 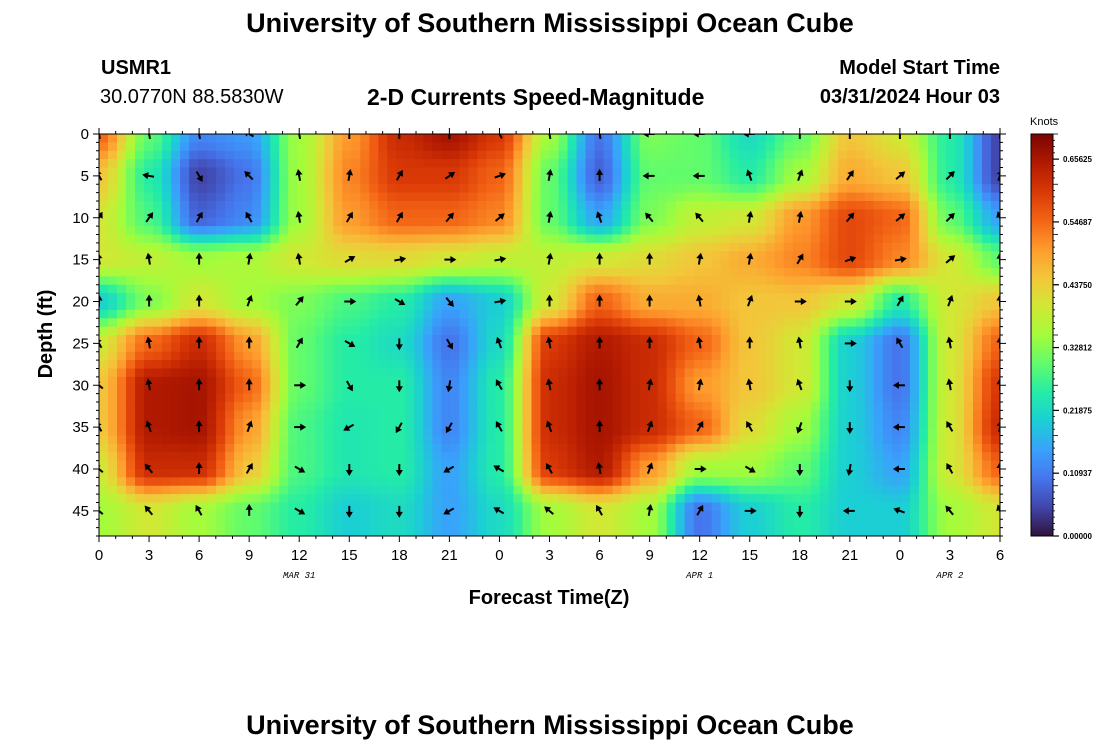 What do you see at coordinates (1077, 159) in the screenshot?
I see `colorbar-tick-label: 0.65625` at bounding box center [1077, 159].